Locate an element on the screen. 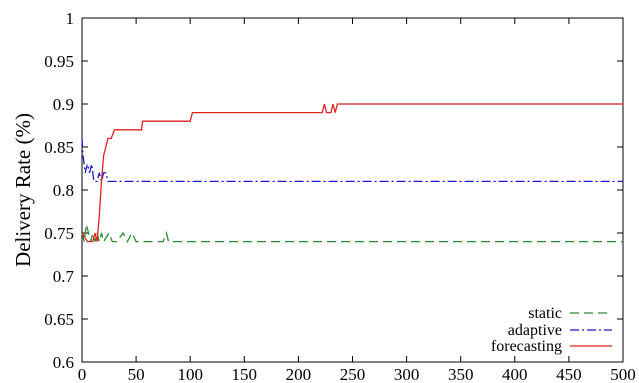 This screenshot has width=639, height=383. x-tick-label: 200 is located at coordinates (299, 374).